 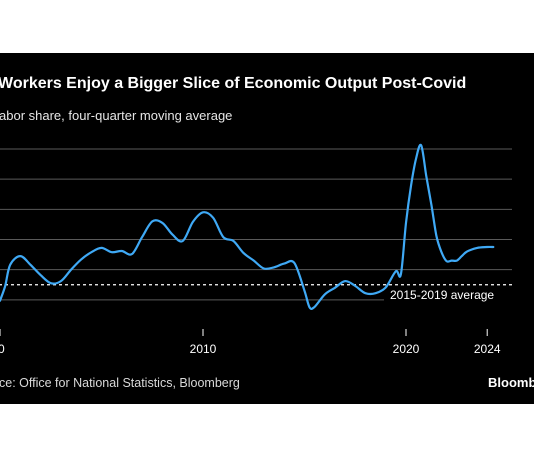 I want to click on reference-line-group: 2015-2019 average, so click(x=256, y=293).